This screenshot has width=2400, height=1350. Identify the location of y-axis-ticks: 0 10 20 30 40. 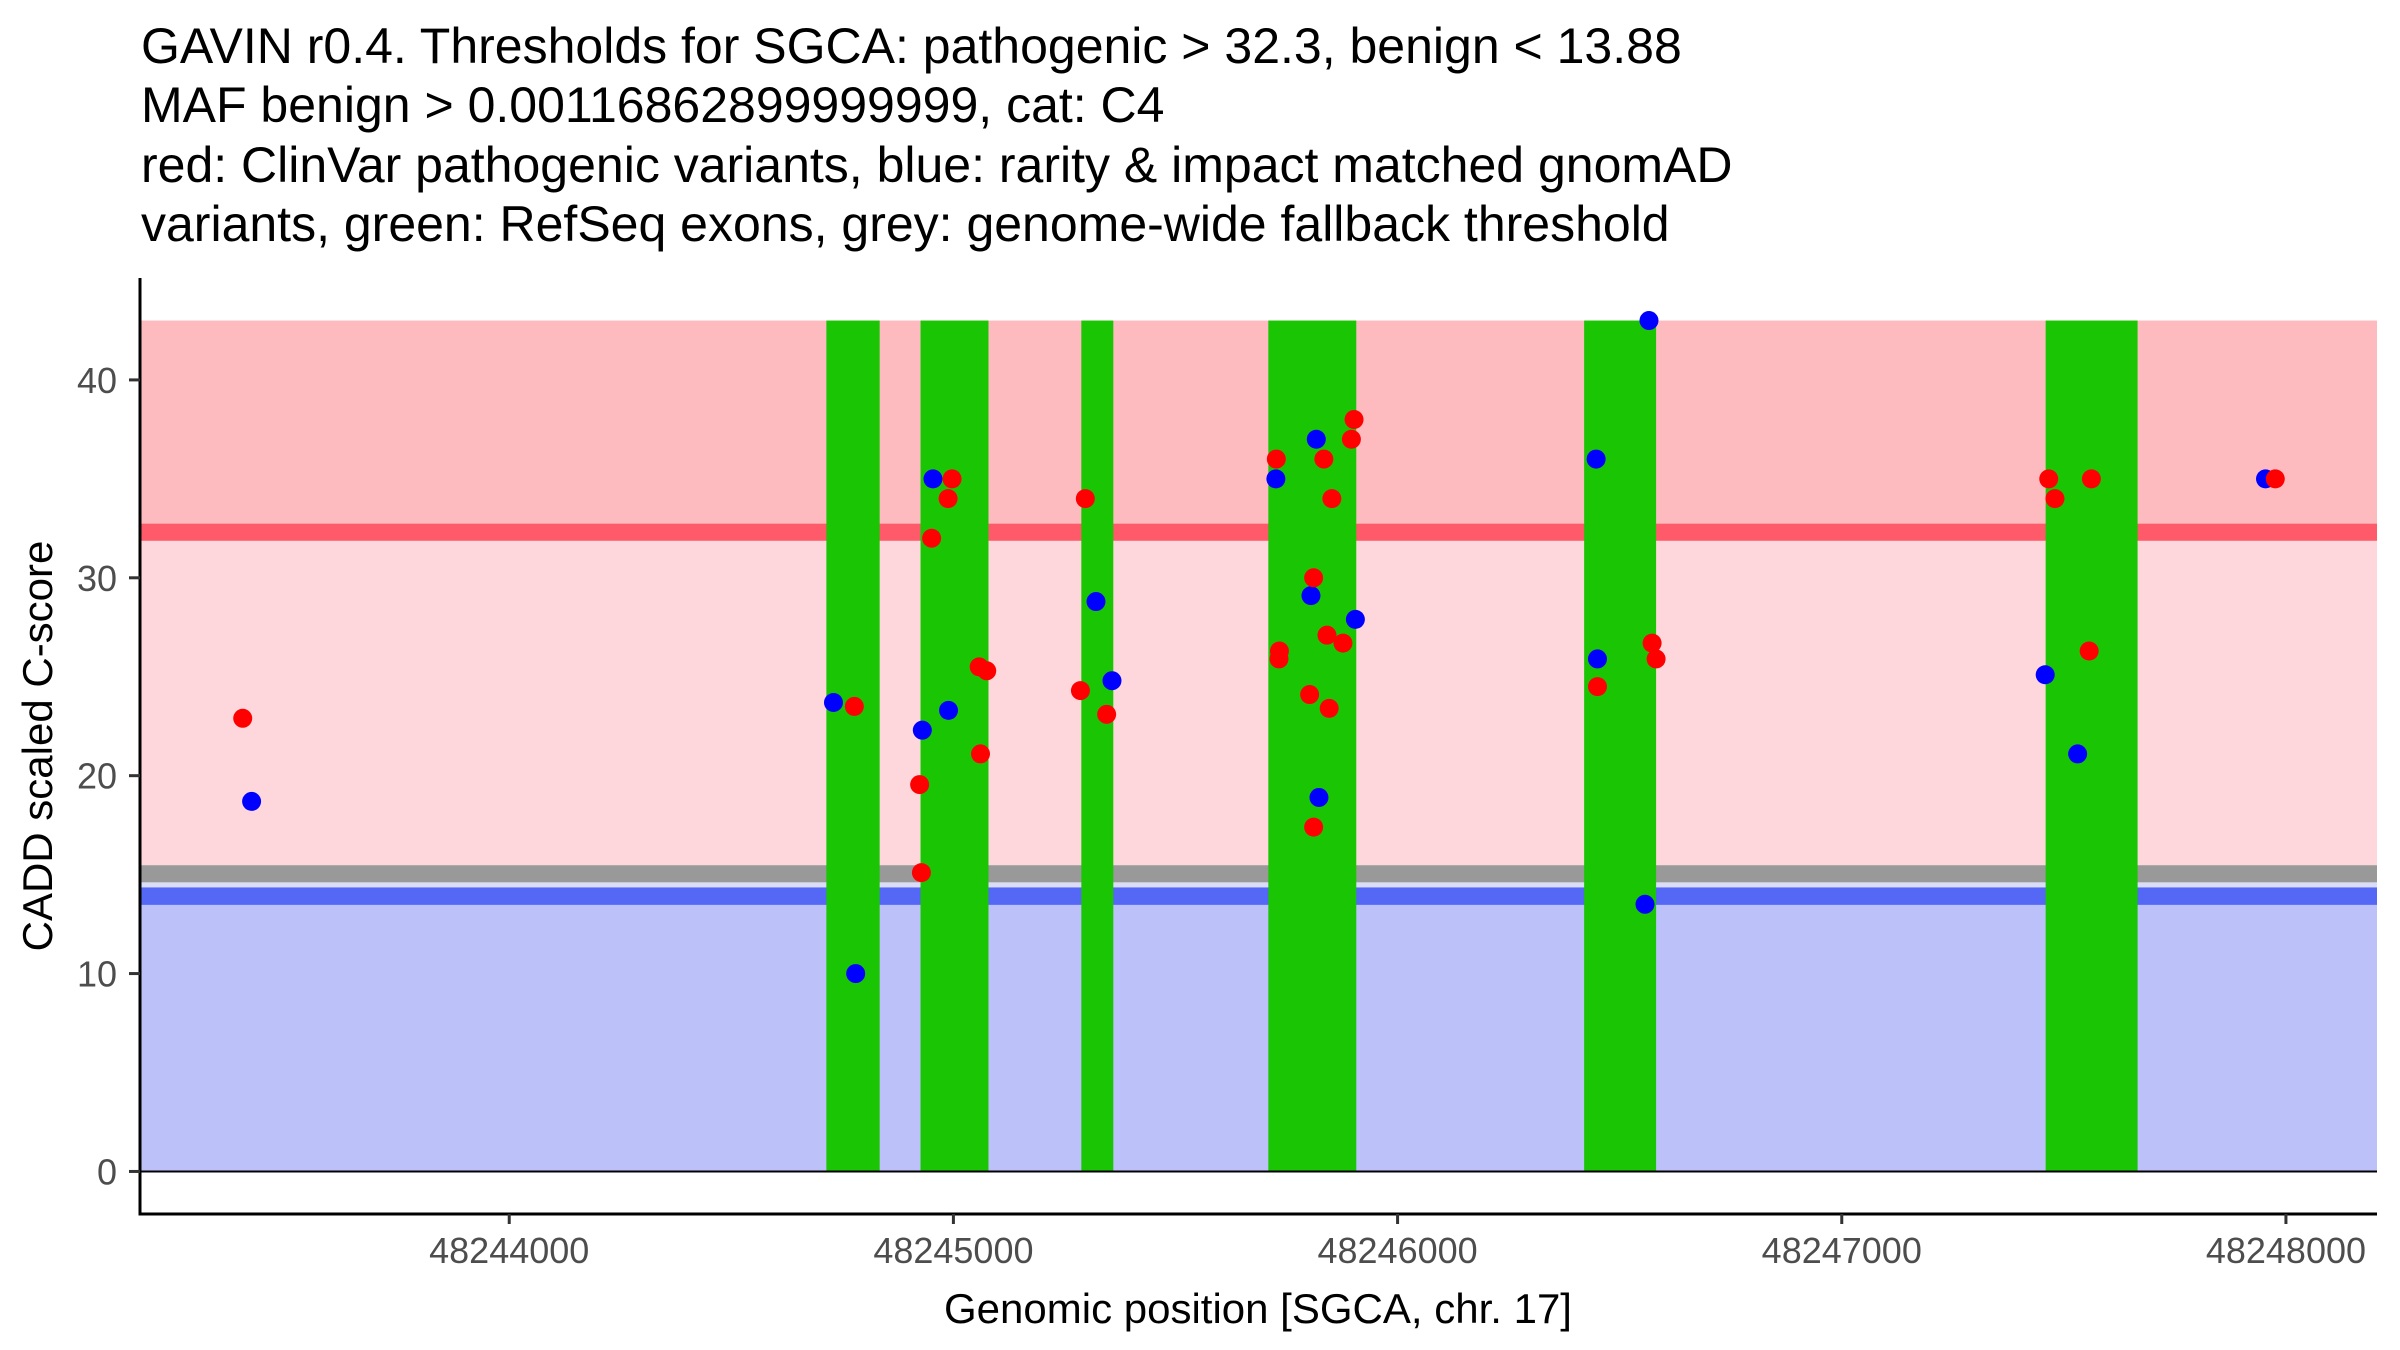
(108, 776).